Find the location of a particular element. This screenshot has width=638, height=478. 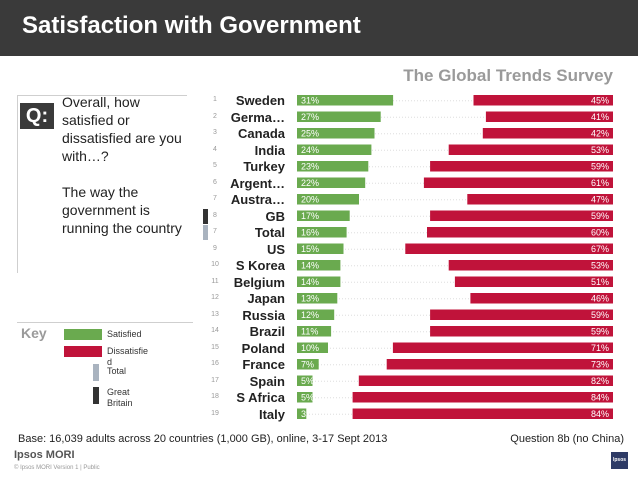

rank-number: 17 is located at coordinates (215, 380).